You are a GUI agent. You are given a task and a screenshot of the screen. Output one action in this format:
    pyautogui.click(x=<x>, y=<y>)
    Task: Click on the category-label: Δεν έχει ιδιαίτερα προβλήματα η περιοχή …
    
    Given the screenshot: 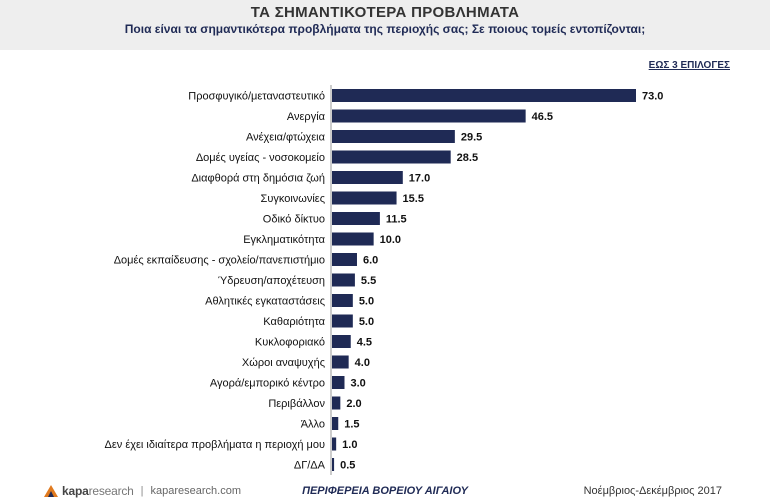 What is the action you would take?
    pyautogui.click(x=215, y=445)
    